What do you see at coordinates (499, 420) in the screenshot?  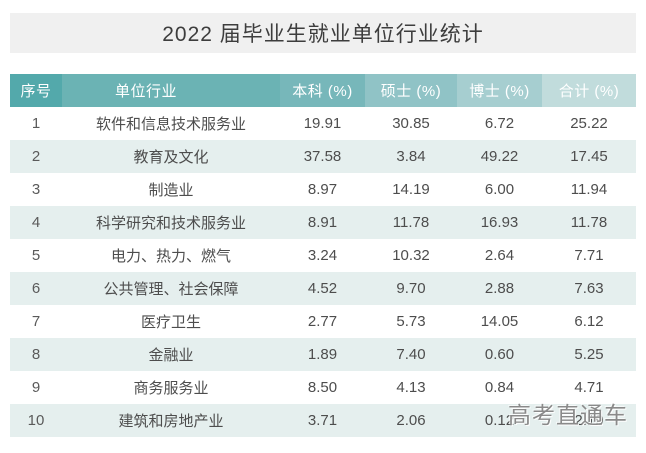 I see `cell-doctor: 0.12` at bounding box center [499, 420].